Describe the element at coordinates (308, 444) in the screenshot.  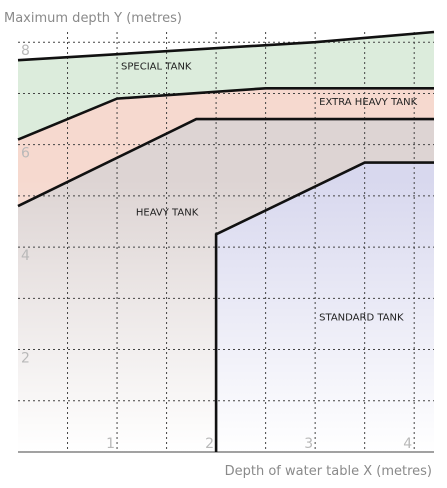
I see `x-tick-label: 3` at that location.